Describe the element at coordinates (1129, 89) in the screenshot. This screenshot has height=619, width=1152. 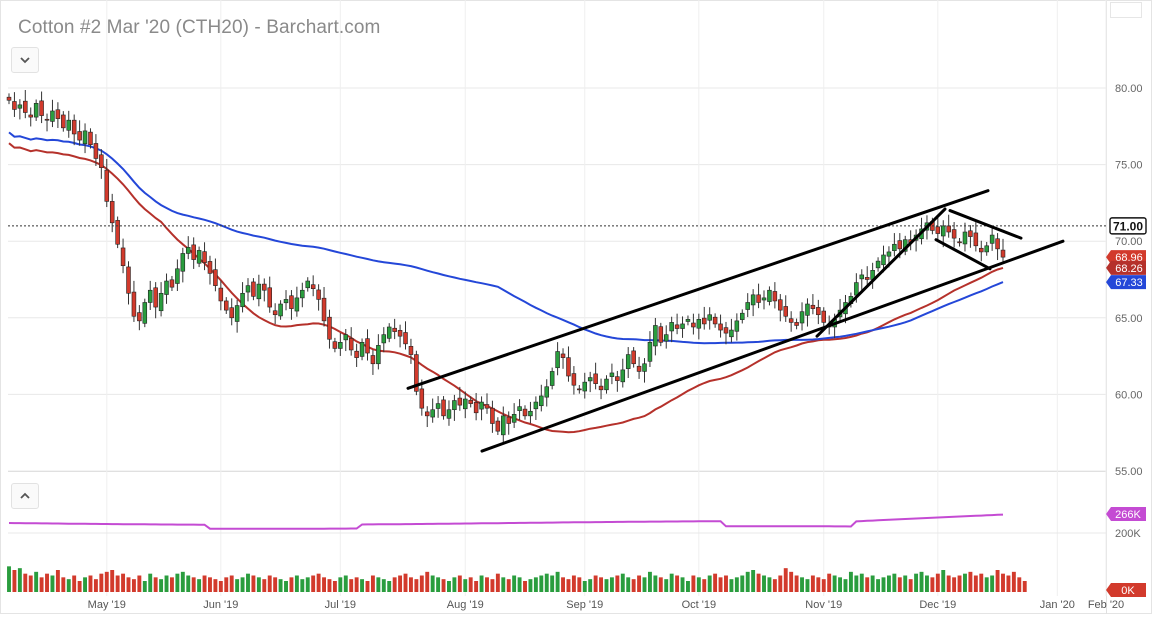
I see `y-tick-label: 80.00` at that location.